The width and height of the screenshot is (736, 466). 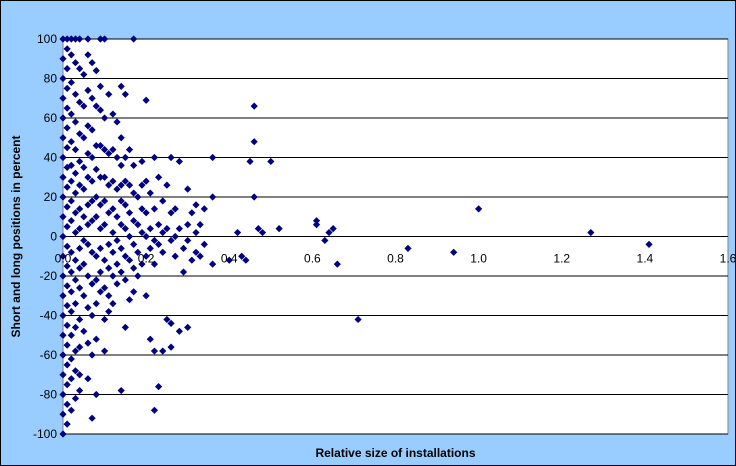 I want to click on x-tick-label: 0.8, so click(x=395, y=259).